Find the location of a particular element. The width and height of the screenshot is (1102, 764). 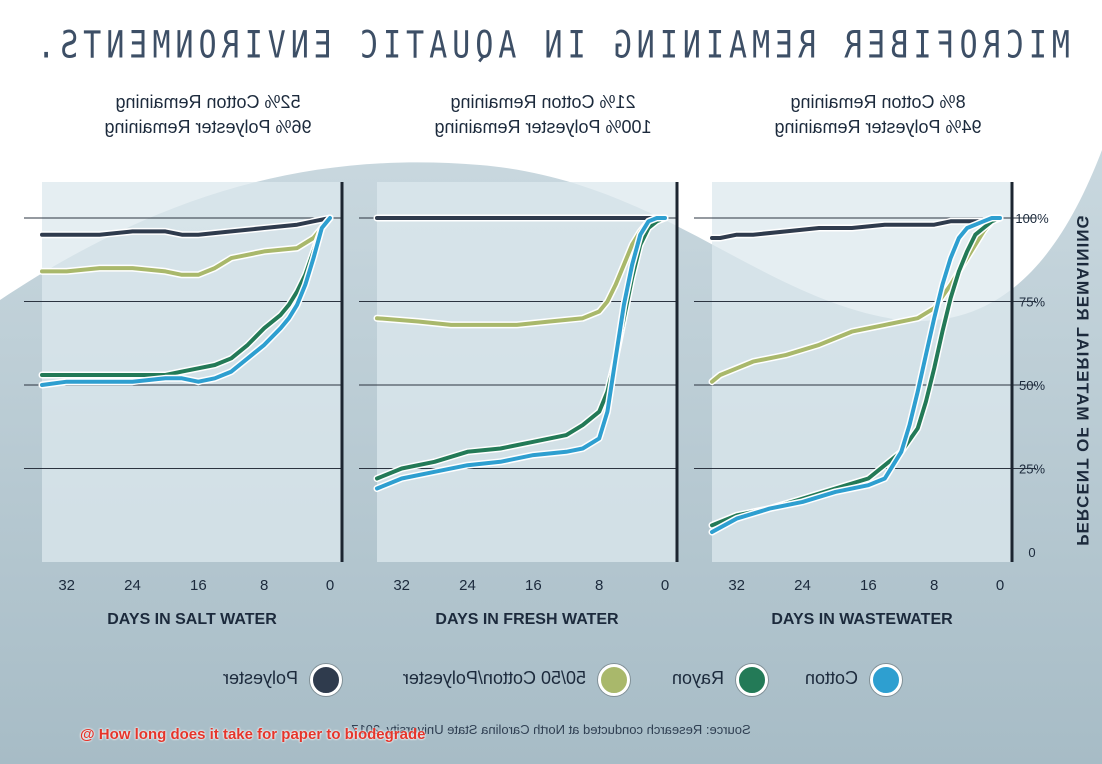

legend-label: 50/50 Cotton/Polyester is located at coordinates (494, 678).